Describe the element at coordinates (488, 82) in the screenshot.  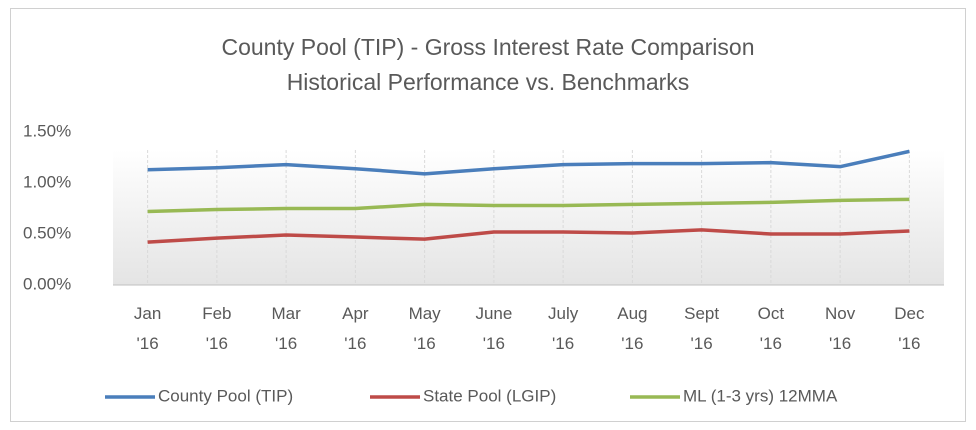
I see `chart-subtitle: Historical Performance vs. Benchmarks` at that location.